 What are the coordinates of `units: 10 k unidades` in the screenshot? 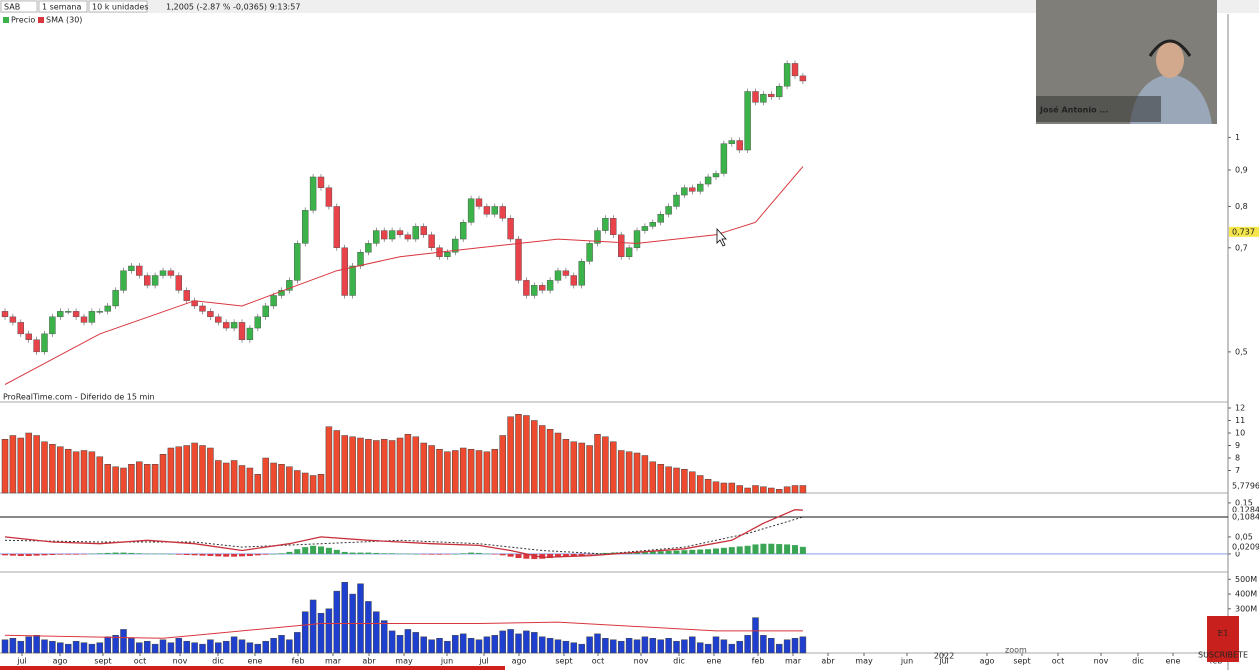 It's located at (120, 7).